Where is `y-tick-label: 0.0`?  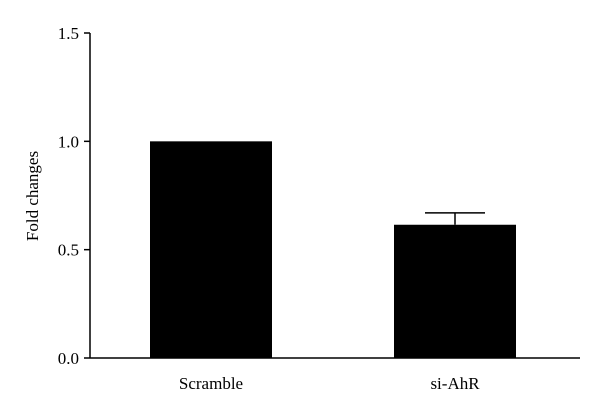 y-tick-label: 0.0 is located at coordinates (68, 358).